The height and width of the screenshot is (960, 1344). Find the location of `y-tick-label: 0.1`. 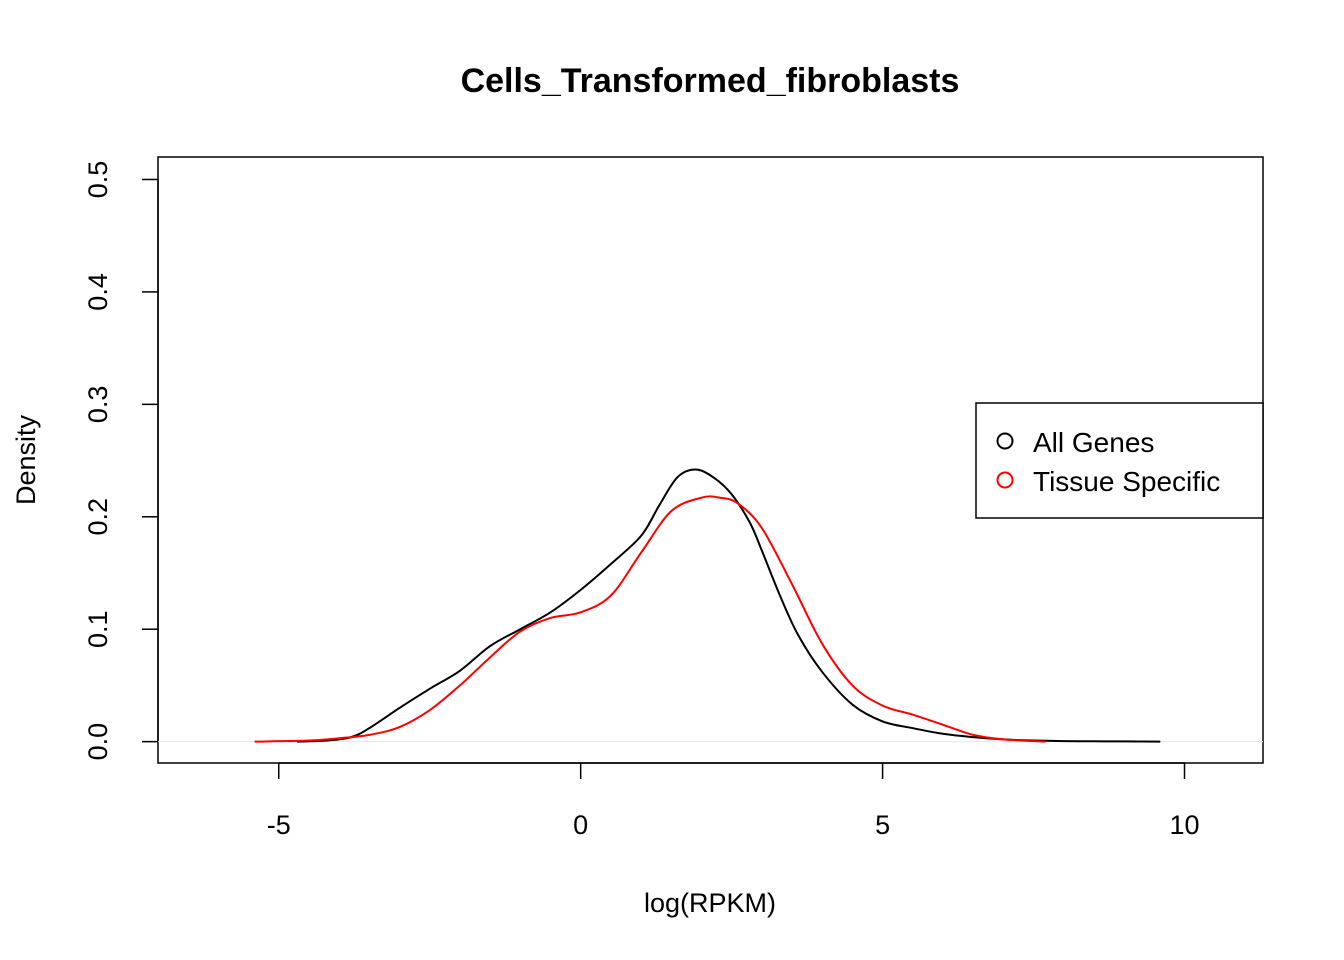

y-tick-label: 0.1 is located at coordinates (98, 629).